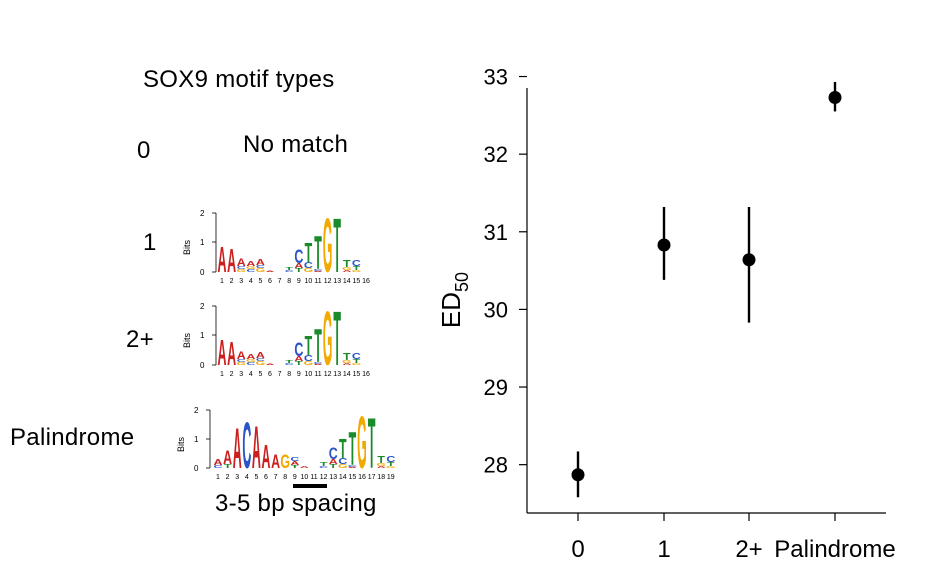 Image resolution: width=941 pixels, height=583 pixels. I want to click on motif-row-label-2plus: 2+, so click(140, 339).